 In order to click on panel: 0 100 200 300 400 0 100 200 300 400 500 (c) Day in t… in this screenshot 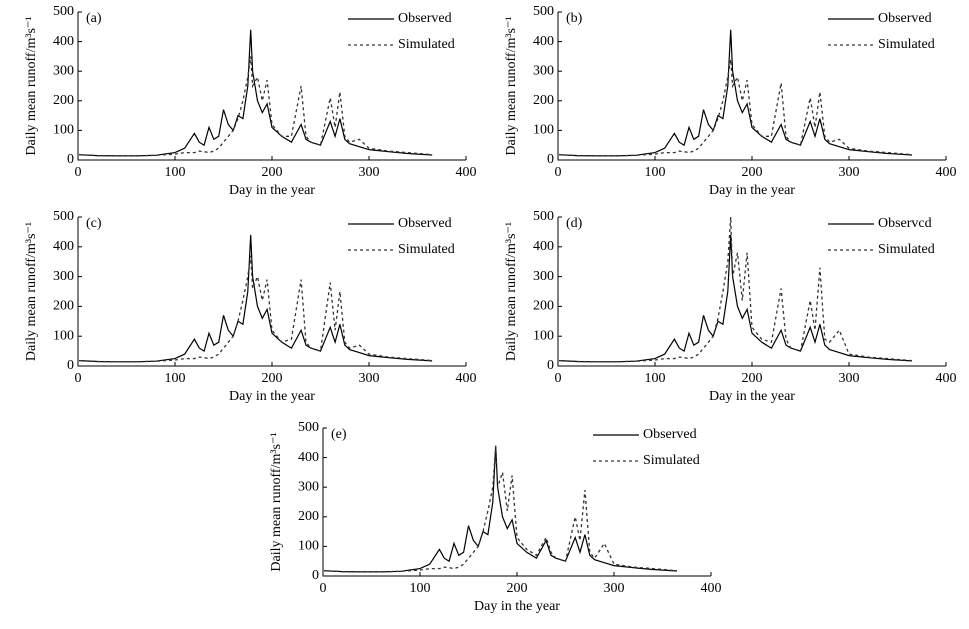, I will do `click(250, 306)`.